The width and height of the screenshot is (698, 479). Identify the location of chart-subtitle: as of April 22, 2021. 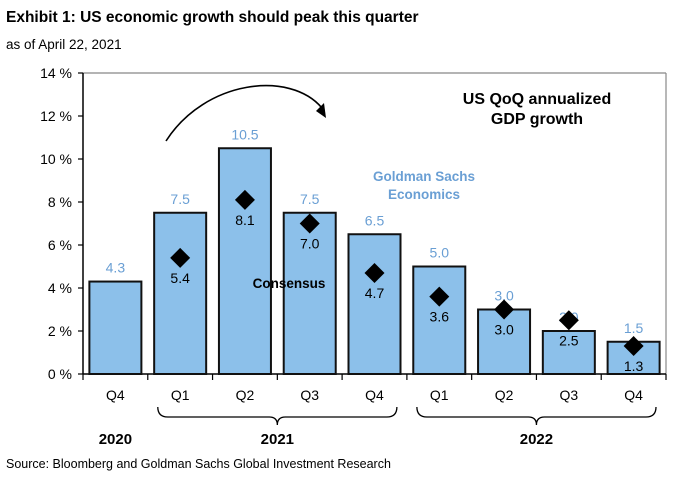
(64, 44).